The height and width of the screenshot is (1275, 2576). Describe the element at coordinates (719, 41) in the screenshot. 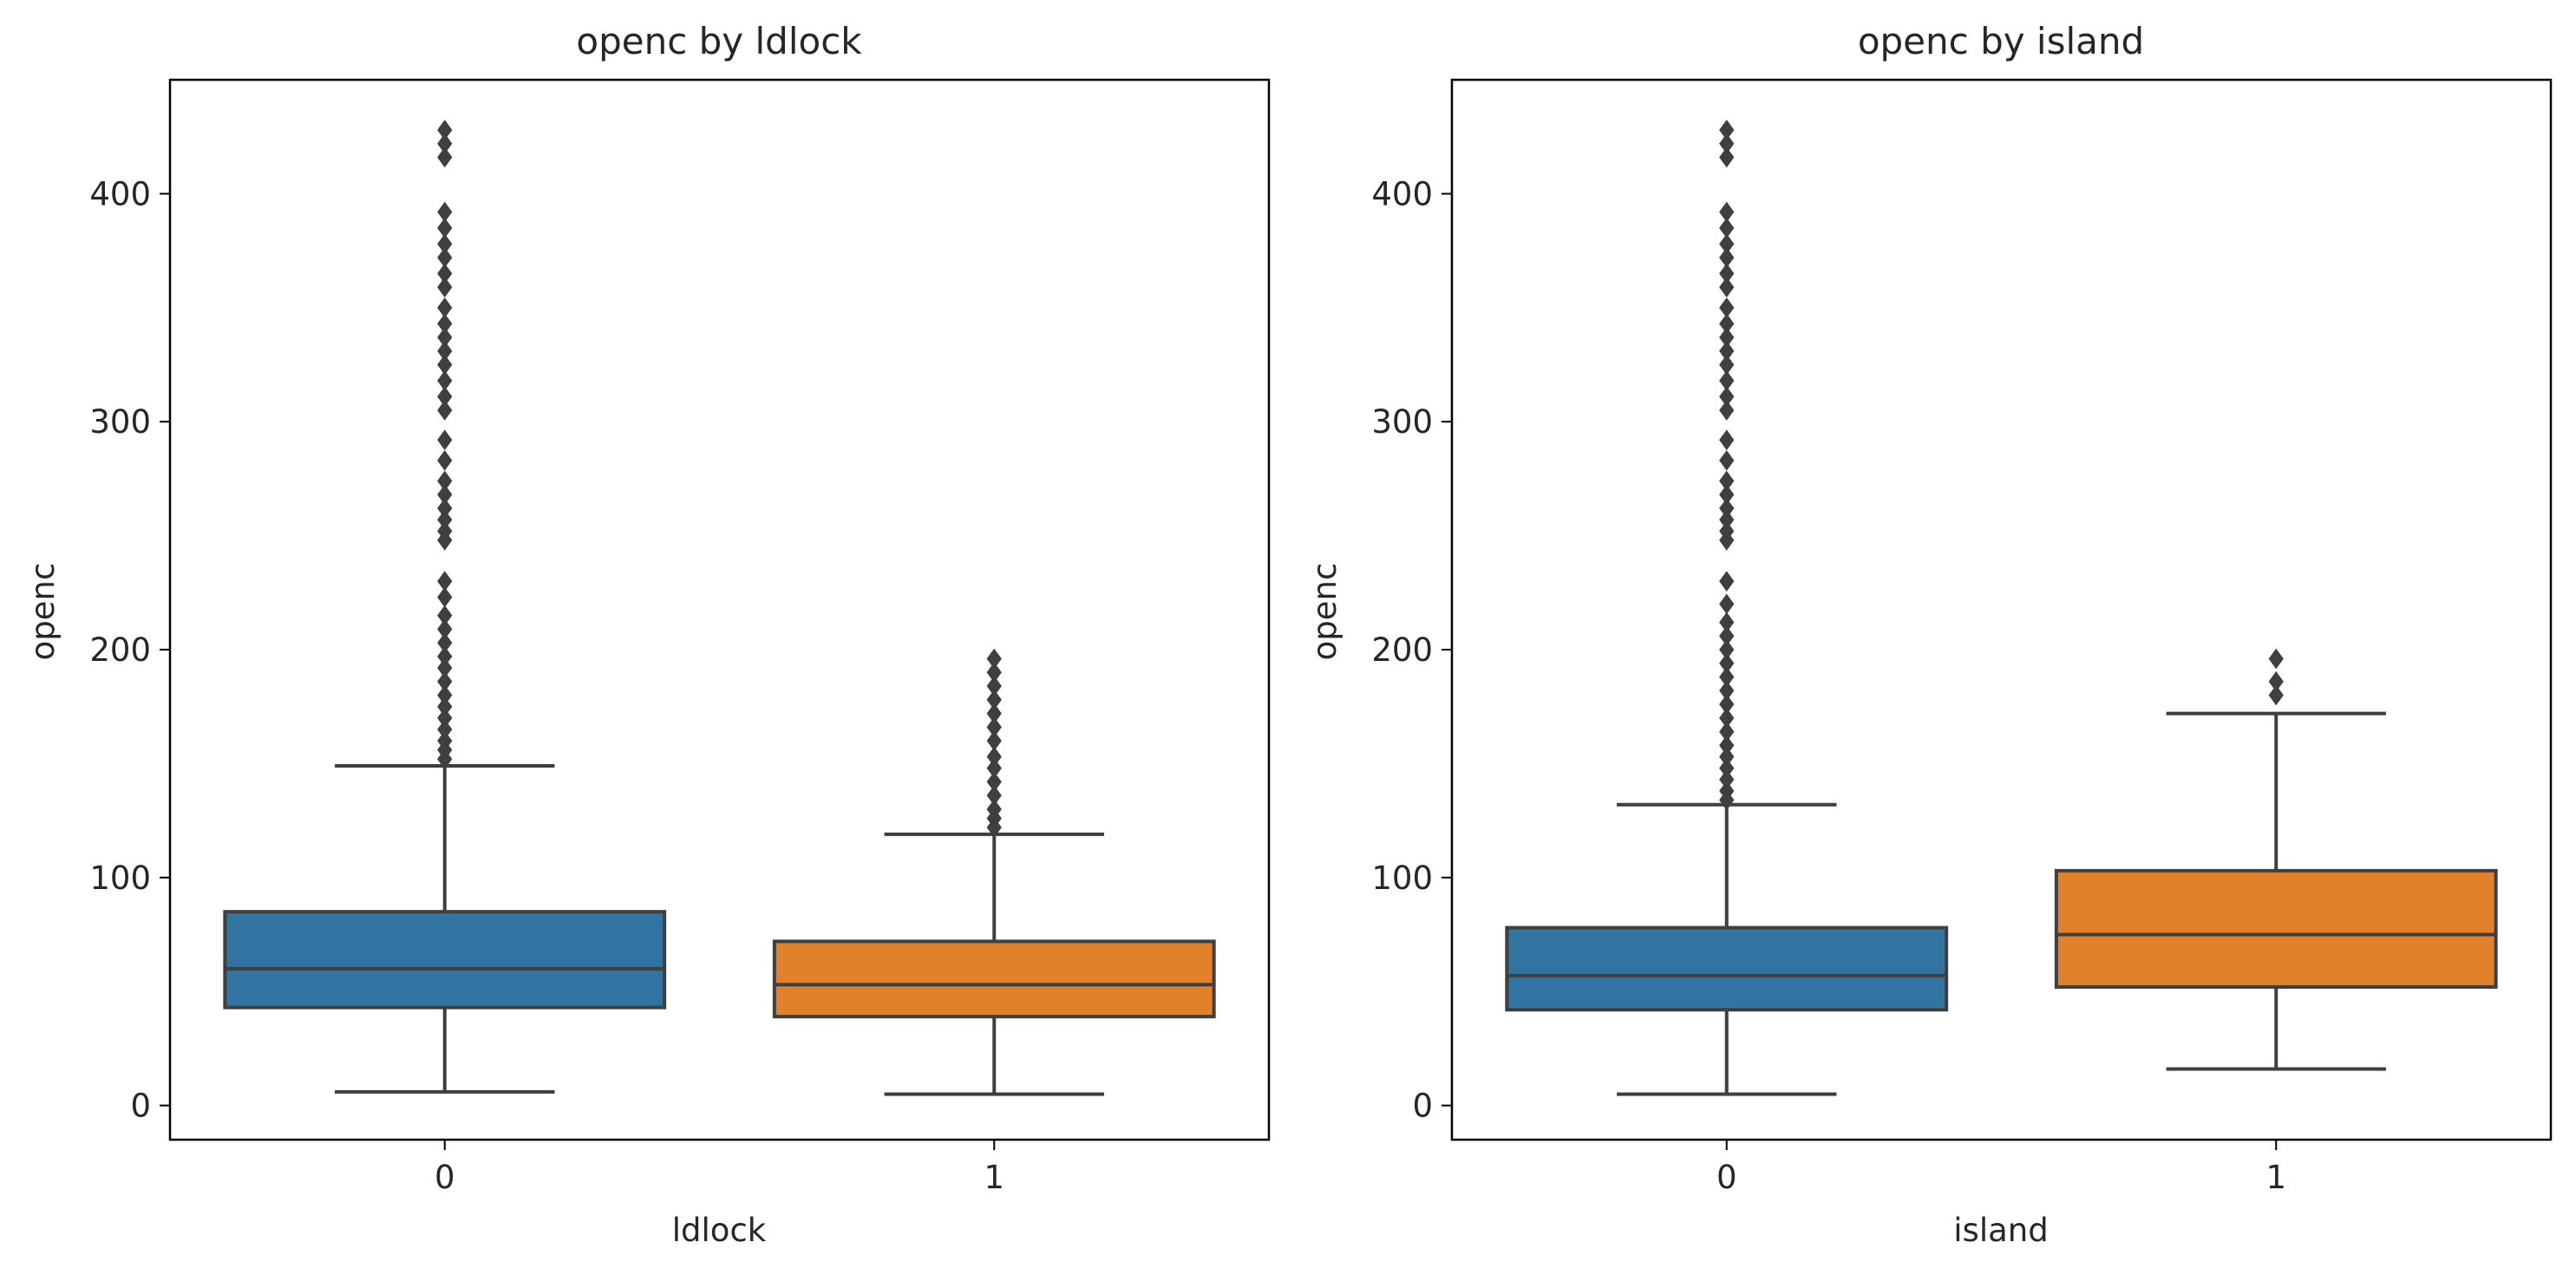

I see `chart-title: openc by ldlock` at that location.